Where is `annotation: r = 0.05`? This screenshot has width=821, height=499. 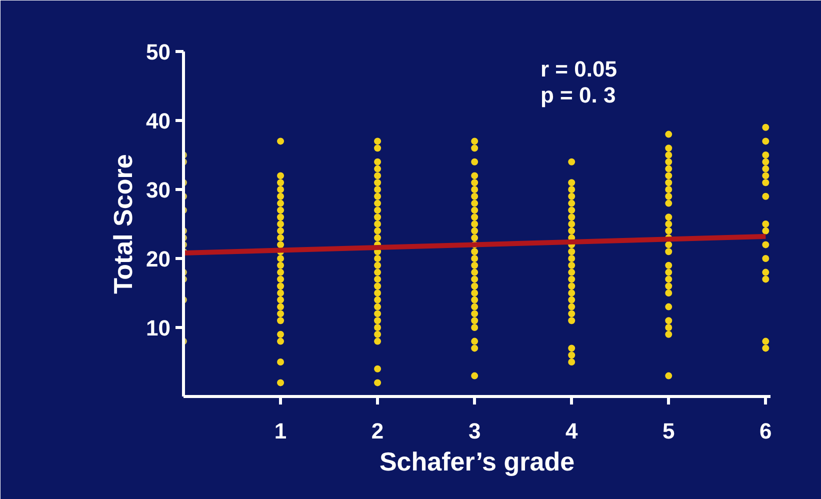 annotation: r = 0.05 is located at coordinates (578, 69).